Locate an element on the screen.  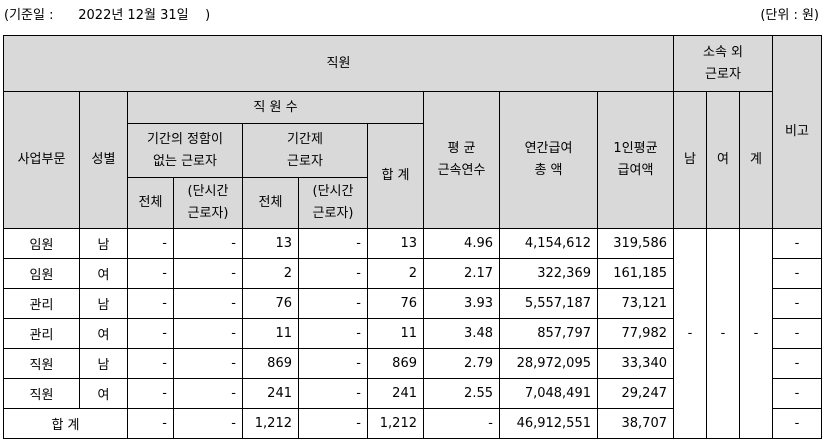
indefinite-term-header: 기간의 정함이 없는 근로자 is located at coordinates (185, 150).